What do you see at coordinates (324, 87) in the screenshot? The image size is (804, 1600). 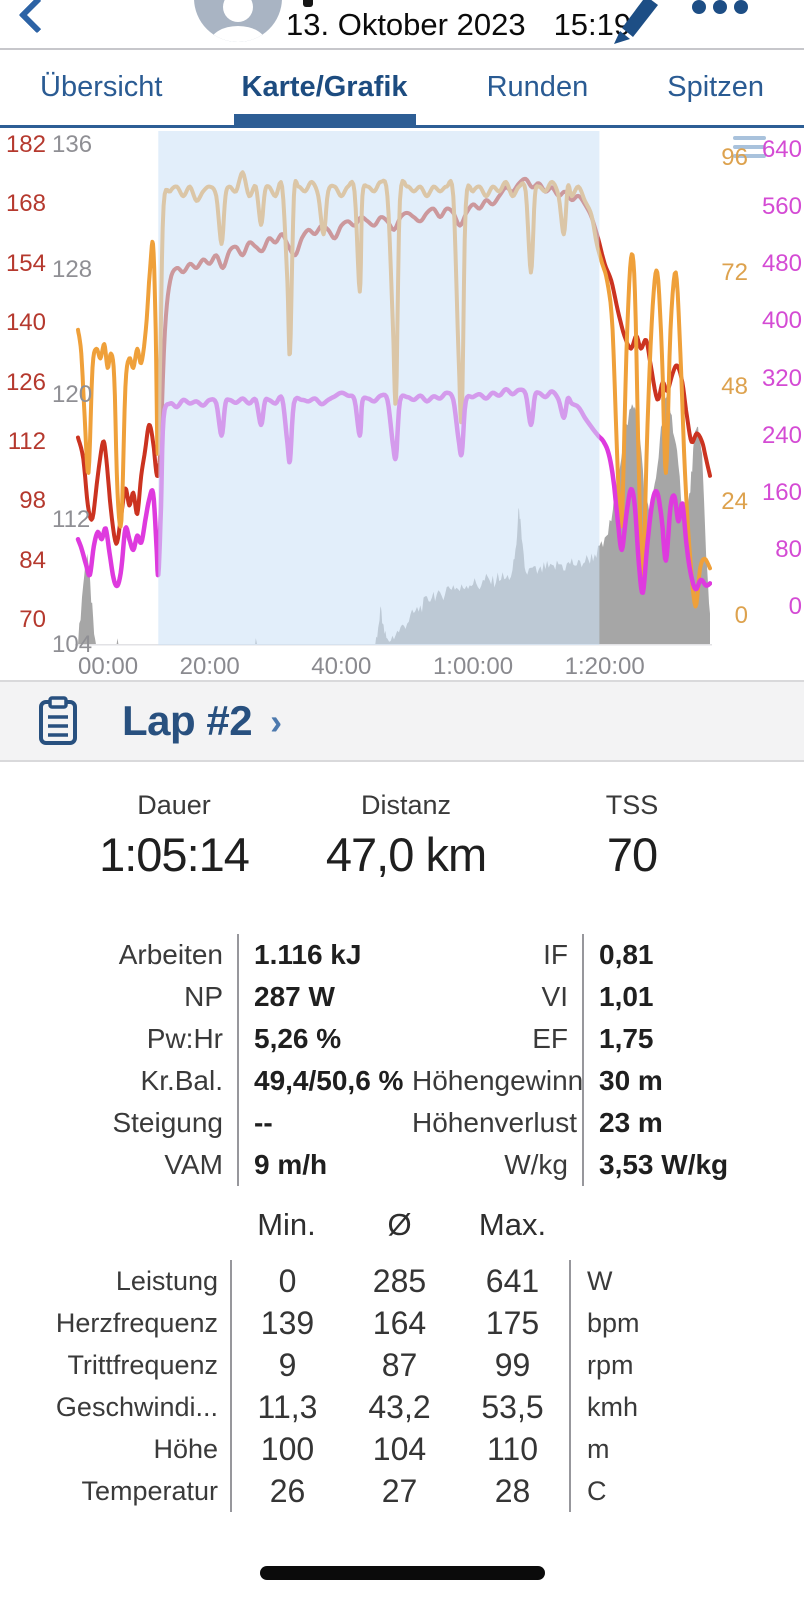 I see `tab-karte-grafik: Karte/Grafik` at bounding box center [324, 87].